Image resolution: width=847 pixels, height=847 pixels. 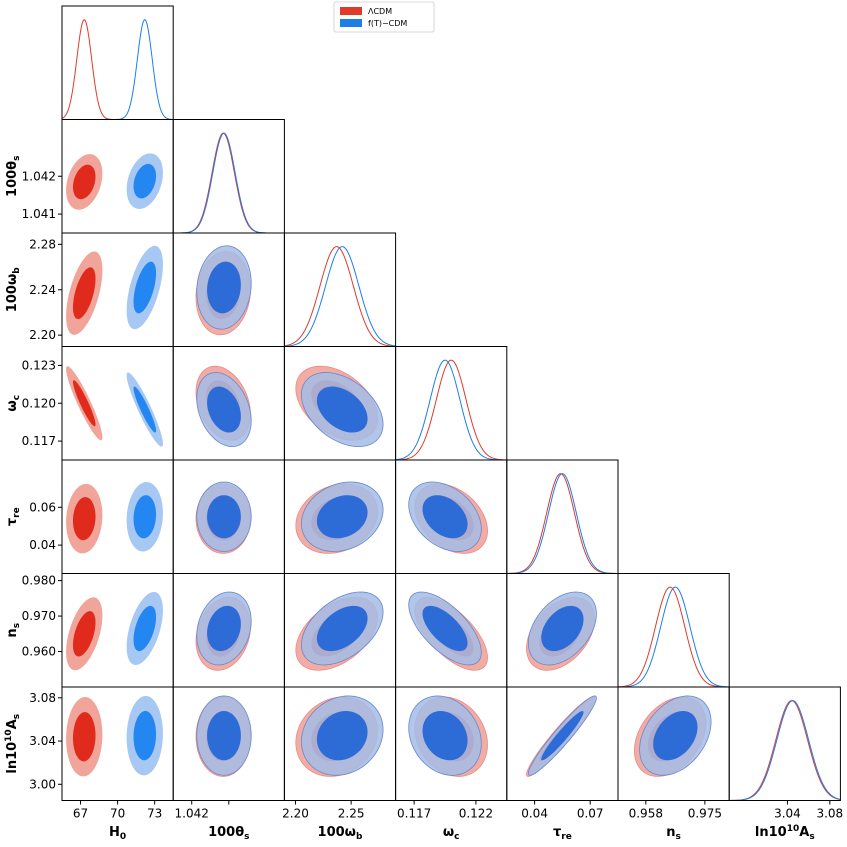 What do you see at coordinates (380, 11) in the screenshot?
I see `legend-label-lcdm: ΛCDM` at bounding box center [380, 11].